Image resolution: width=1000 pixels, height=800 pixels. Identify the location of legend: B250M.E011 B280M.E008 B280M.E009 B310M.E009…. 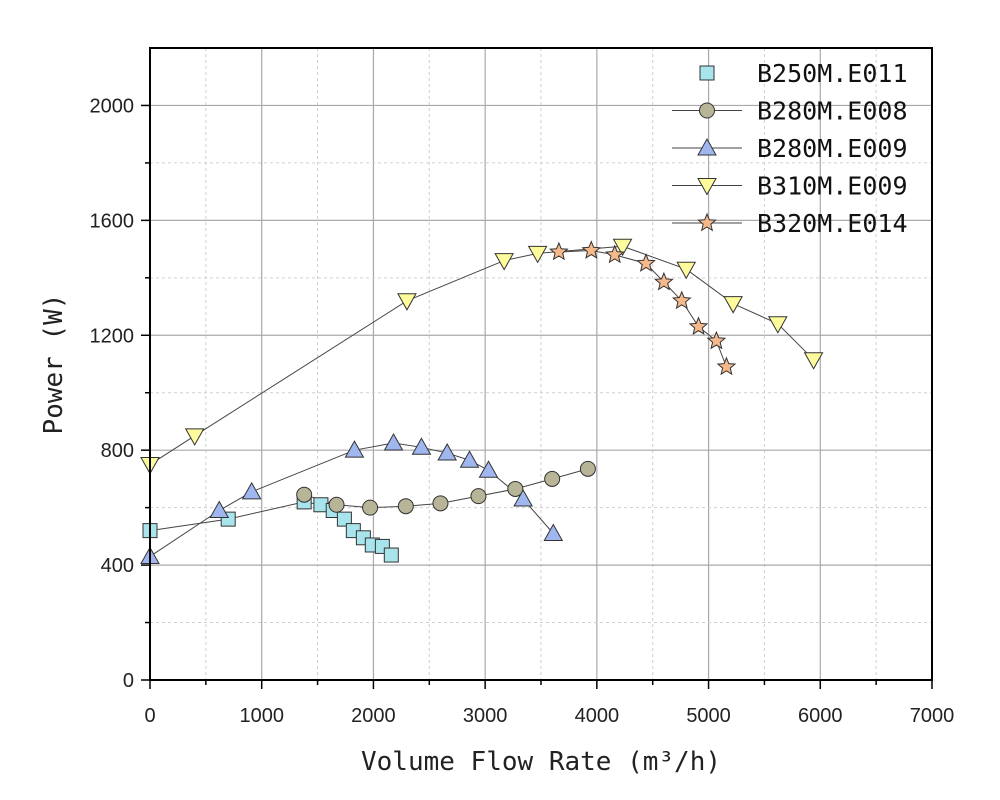
(790, 148).